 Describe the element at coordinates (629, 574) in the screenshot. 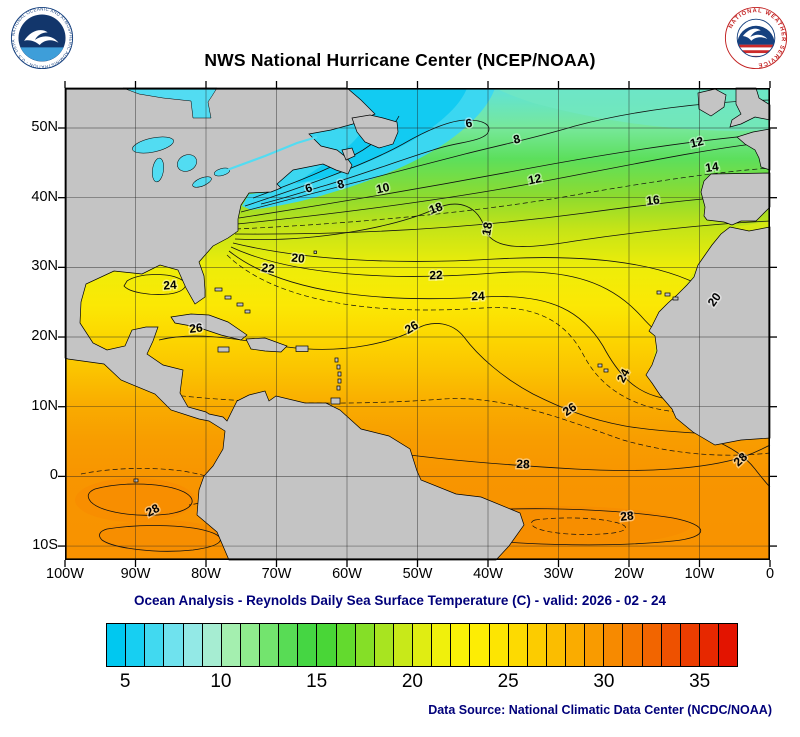

I see `lon-tick-label: 20W` at that location.